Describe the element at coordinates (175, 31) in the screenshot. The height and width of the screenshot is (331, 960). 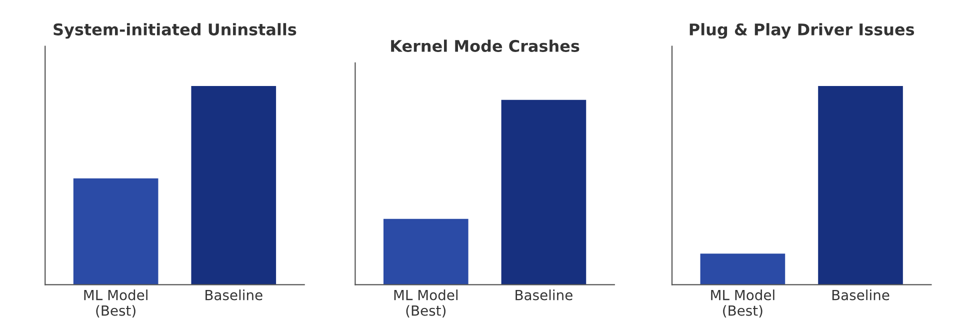
I see `chart-title: System-initiated Uninstalls` at that location.